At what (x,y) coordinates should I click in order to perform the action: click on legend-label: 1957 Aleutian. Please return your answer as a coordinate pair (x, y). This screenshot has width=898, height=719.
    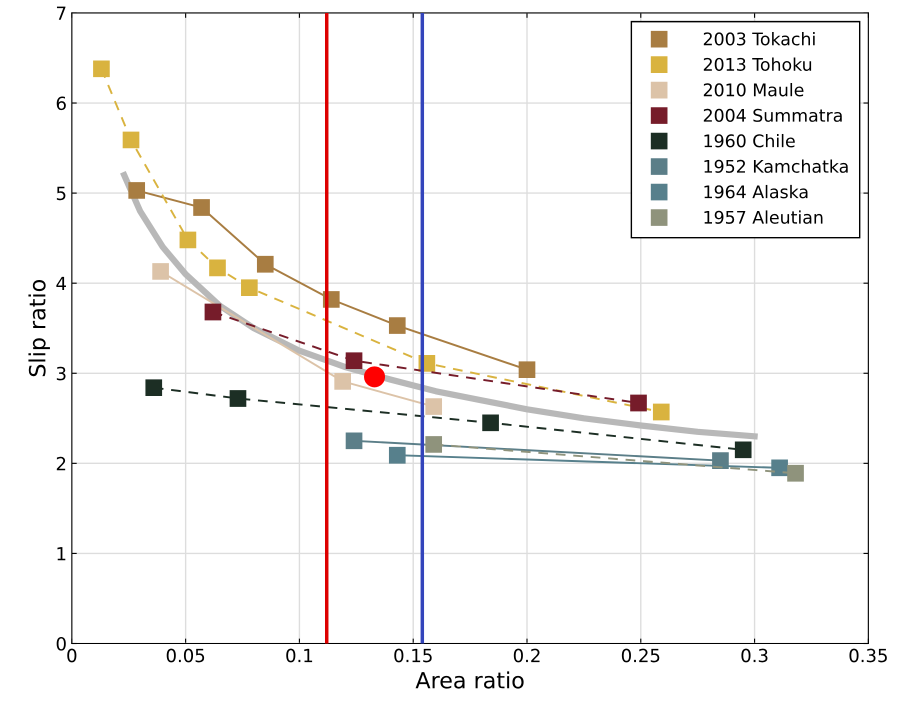
    Looking at the image, I should click on (763, 217).